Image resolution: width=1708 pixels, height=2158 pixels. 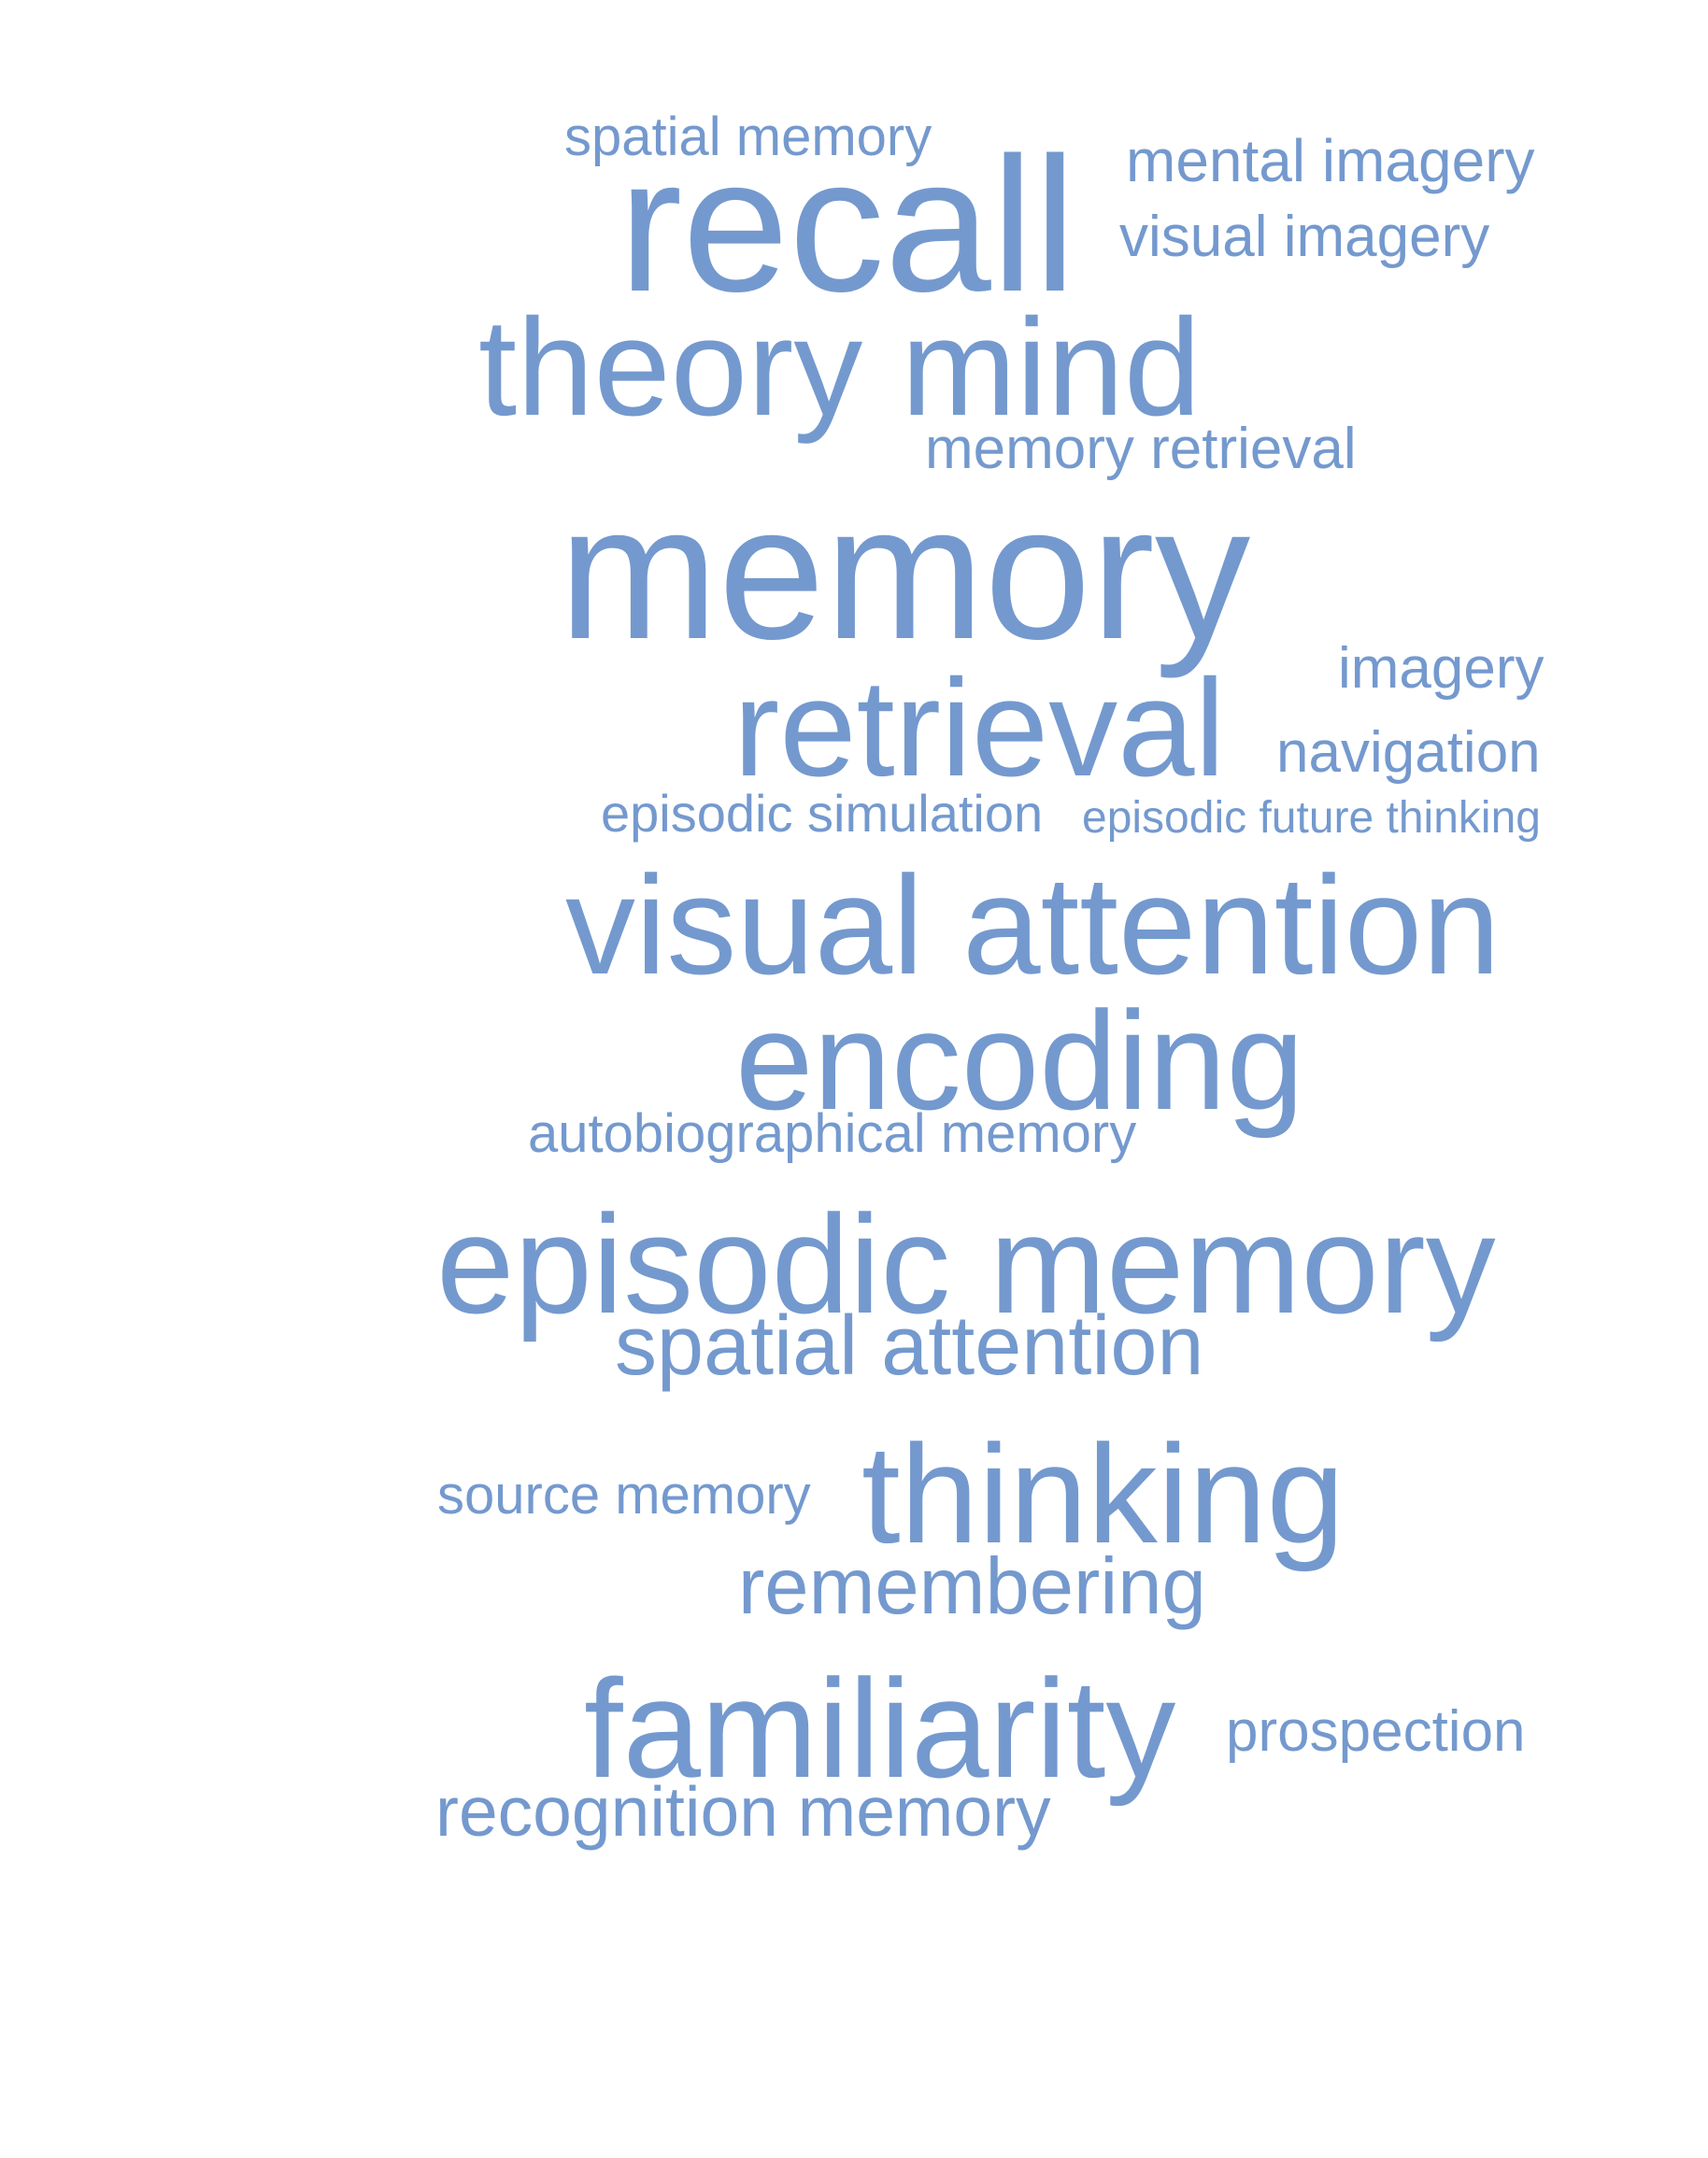 What do you see at coordinates (972, 1586) in the screenshot?
I see `word-remembering: remembering` at bounding box center [972, 1586].